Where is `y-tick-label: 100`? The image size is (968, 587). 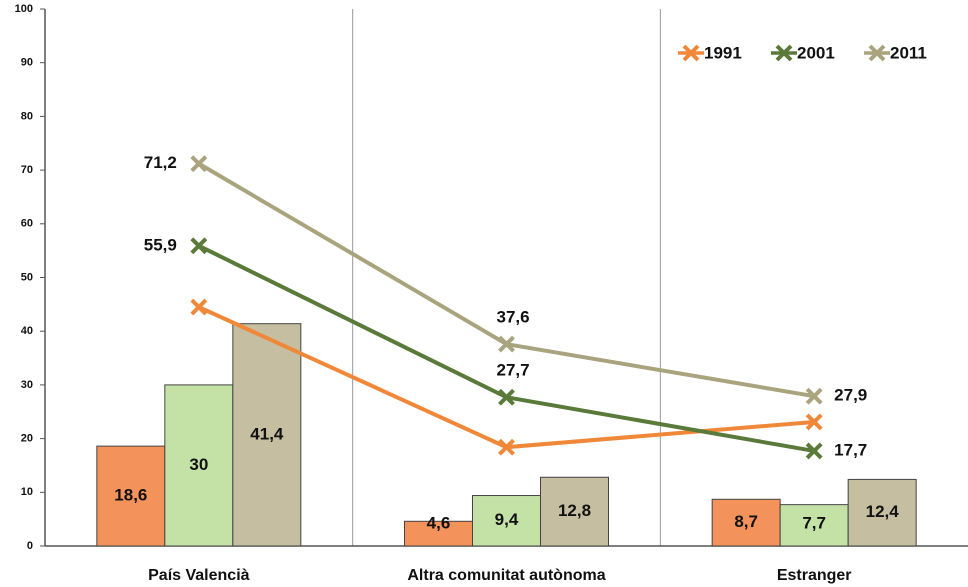
y-tick-label: 100 is located at coordinates (24, 9).